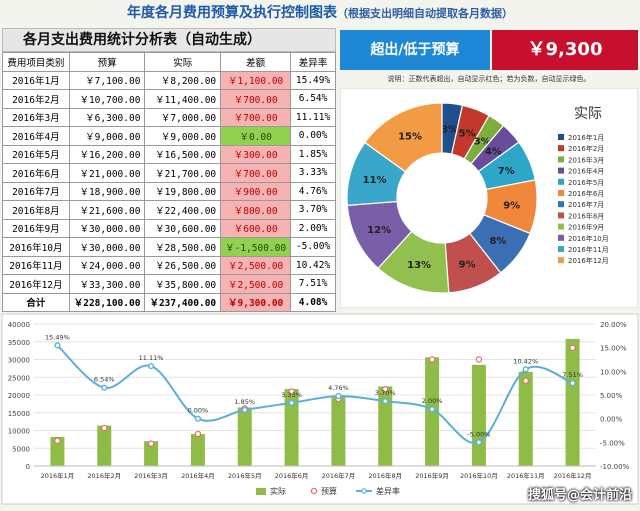 This screenshot has height=511, width=640. Describe the element at coordinates (36, 117) in the screenshot. I see `cell-month: 2016年3月` at that location.